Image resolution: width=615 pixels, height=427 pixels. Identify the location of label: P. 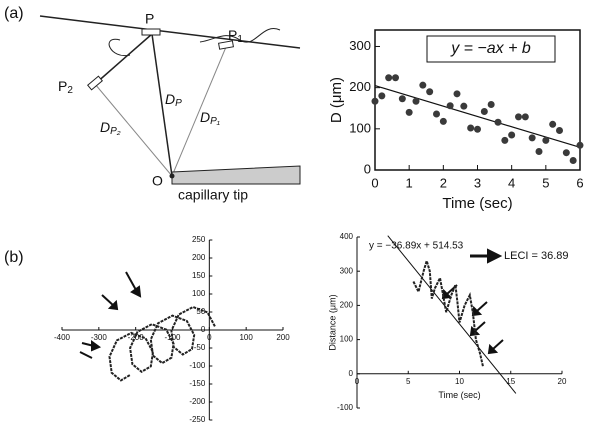
(149, 19).